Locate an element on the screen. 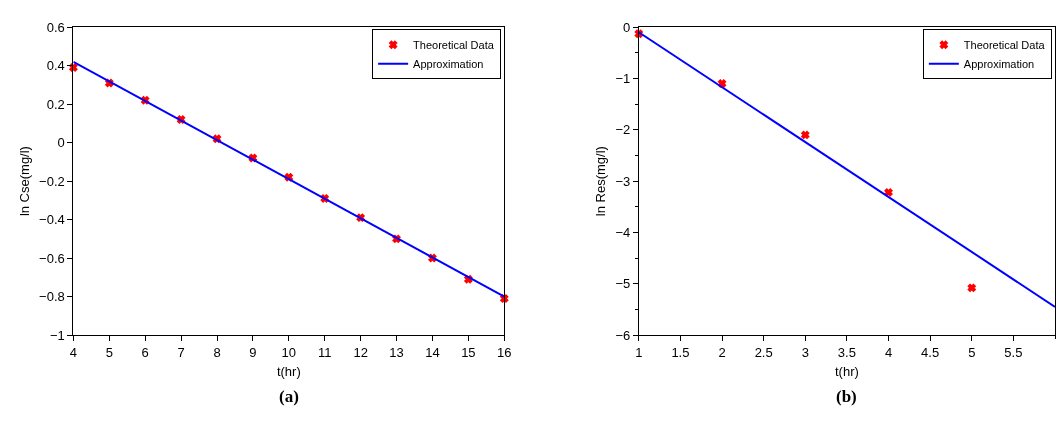 The width and height of the screenshot is (1062, 434). y-tick-label: −6 is located at coordinates (623, 335).